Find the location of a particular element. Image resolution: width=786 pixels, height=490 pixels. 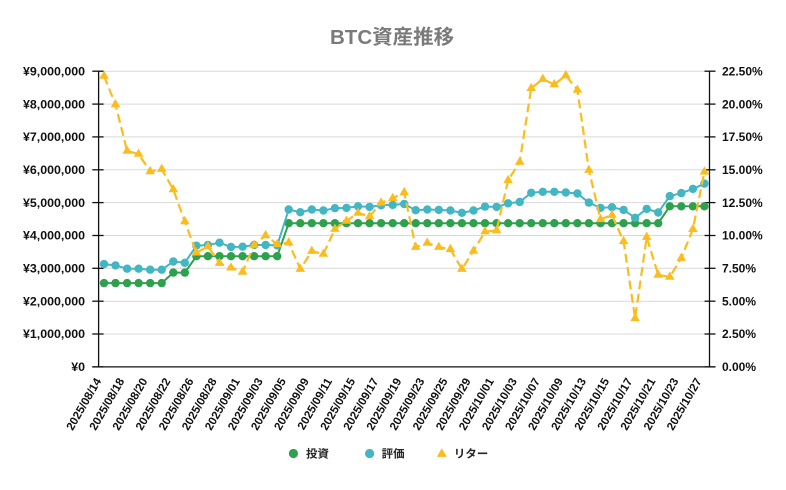

svg-text: 5.00% is located at coordinates (739, 301).